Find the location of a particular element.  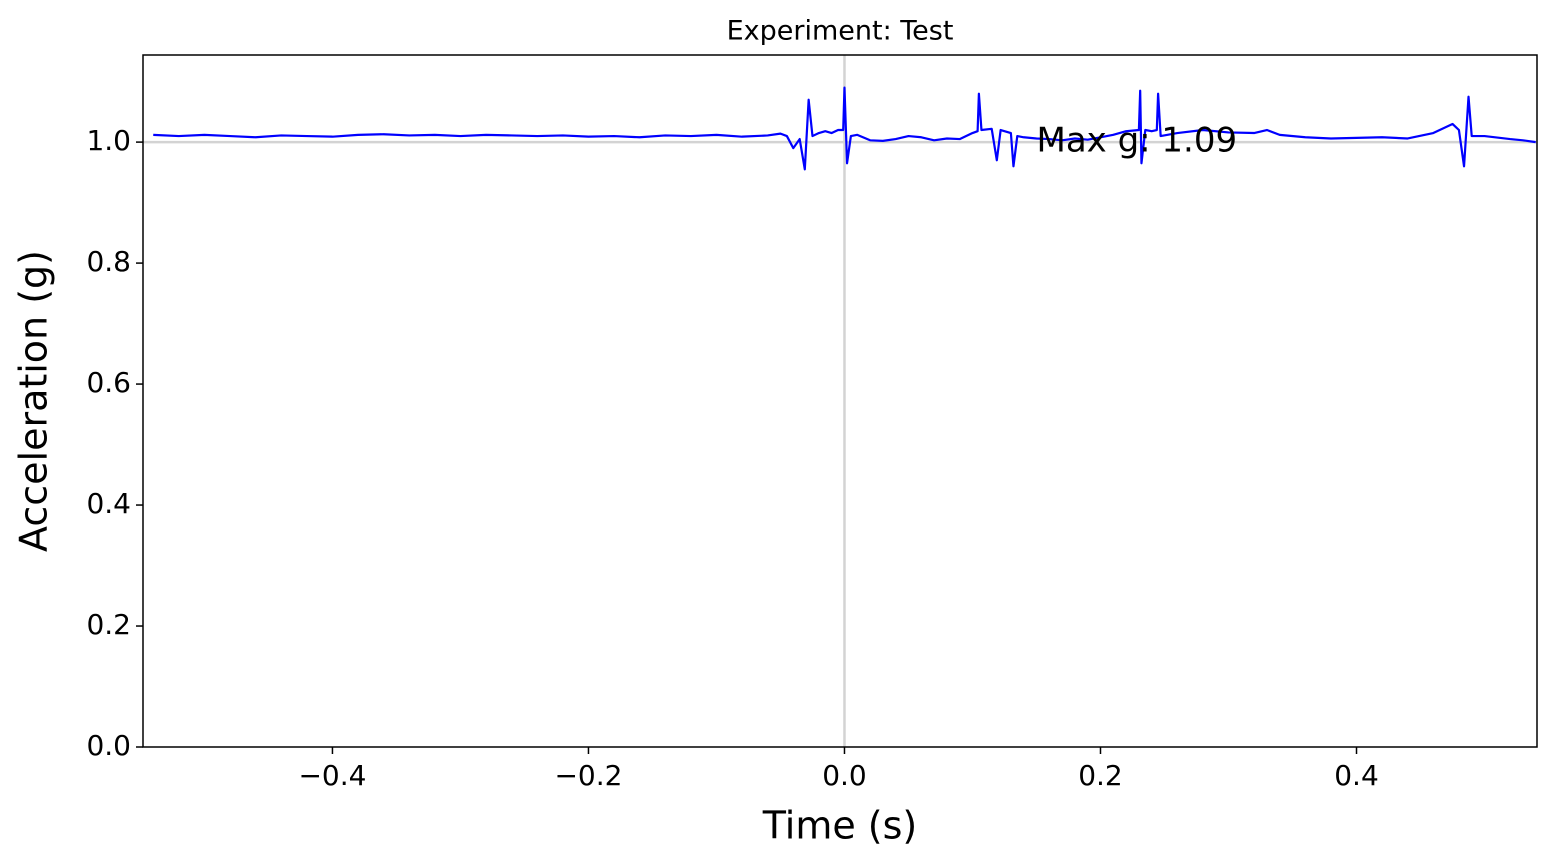

y-tick-label: 1.0 is located at coordinates (108, 140).